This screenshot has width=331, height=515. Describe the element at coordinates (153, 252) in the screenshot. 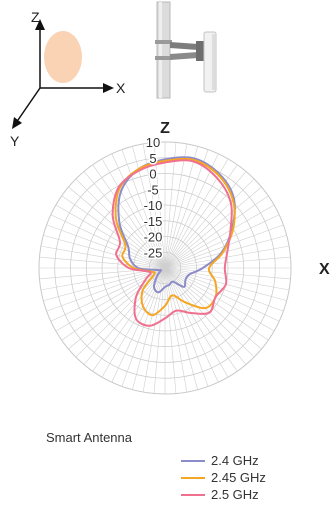

I see `radial-tick-label: -25` at that location.